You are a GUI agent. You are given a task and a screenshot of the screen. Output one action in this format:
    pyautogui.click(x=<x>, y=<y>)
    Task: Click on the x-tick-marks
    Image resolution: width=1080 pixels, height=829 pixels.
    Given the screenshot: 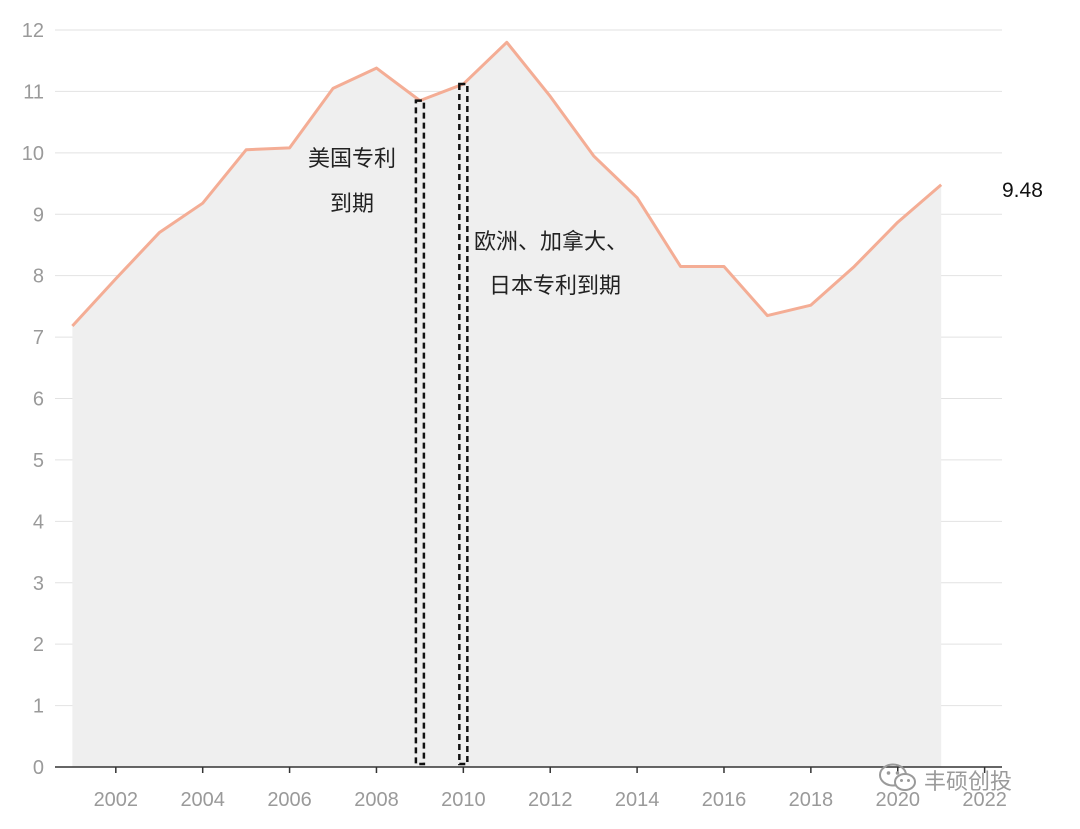 What is the action you would take?
    pyautogui.click(x=550, y=770)
    